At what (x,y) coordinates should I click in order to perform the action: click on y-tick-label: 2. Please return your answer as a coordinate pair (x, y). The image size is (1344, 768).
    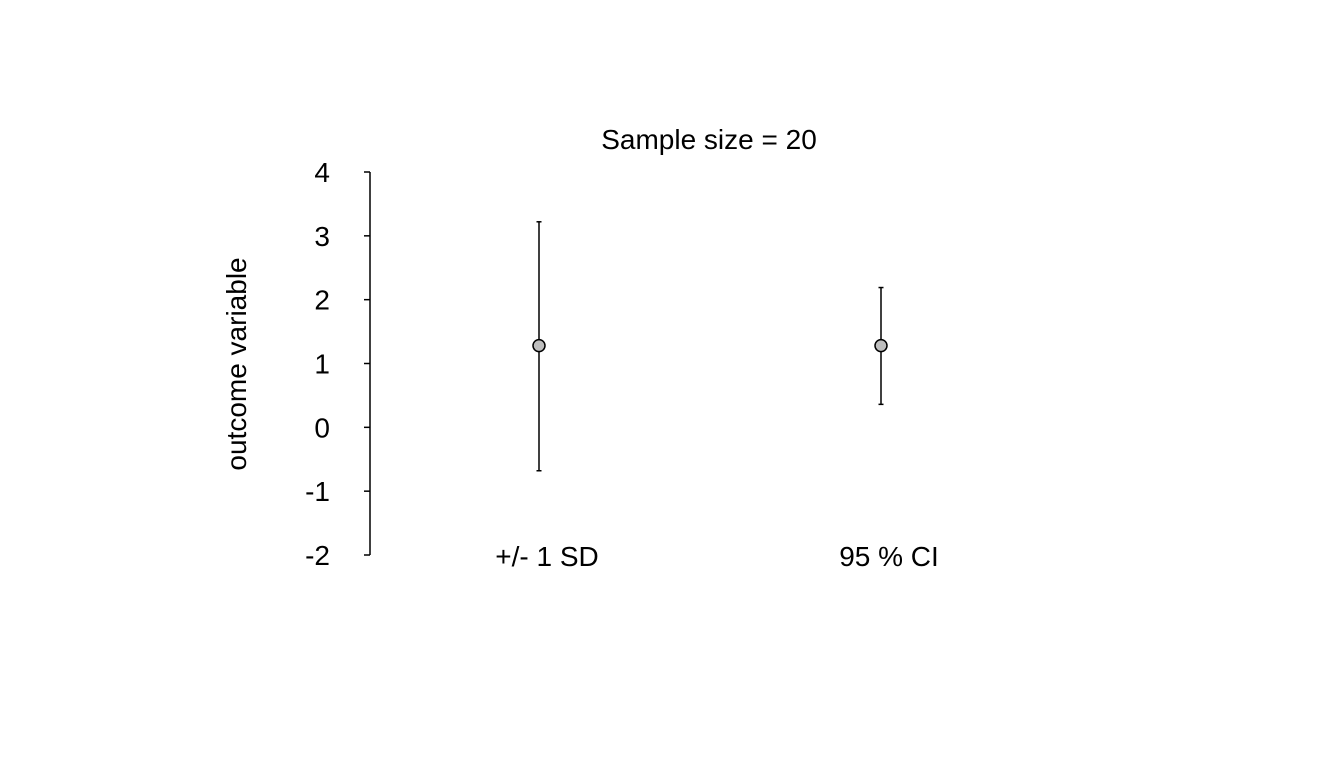
    Looking at the image, I should click on (322, 300).